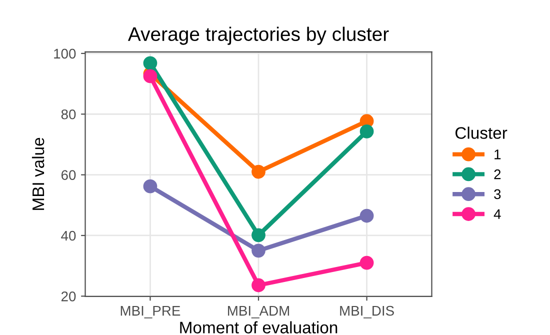  Describe the element at coordinates (258, 312) in the screenshot. I see `x-tick-label: MBI_ADM` at that location.